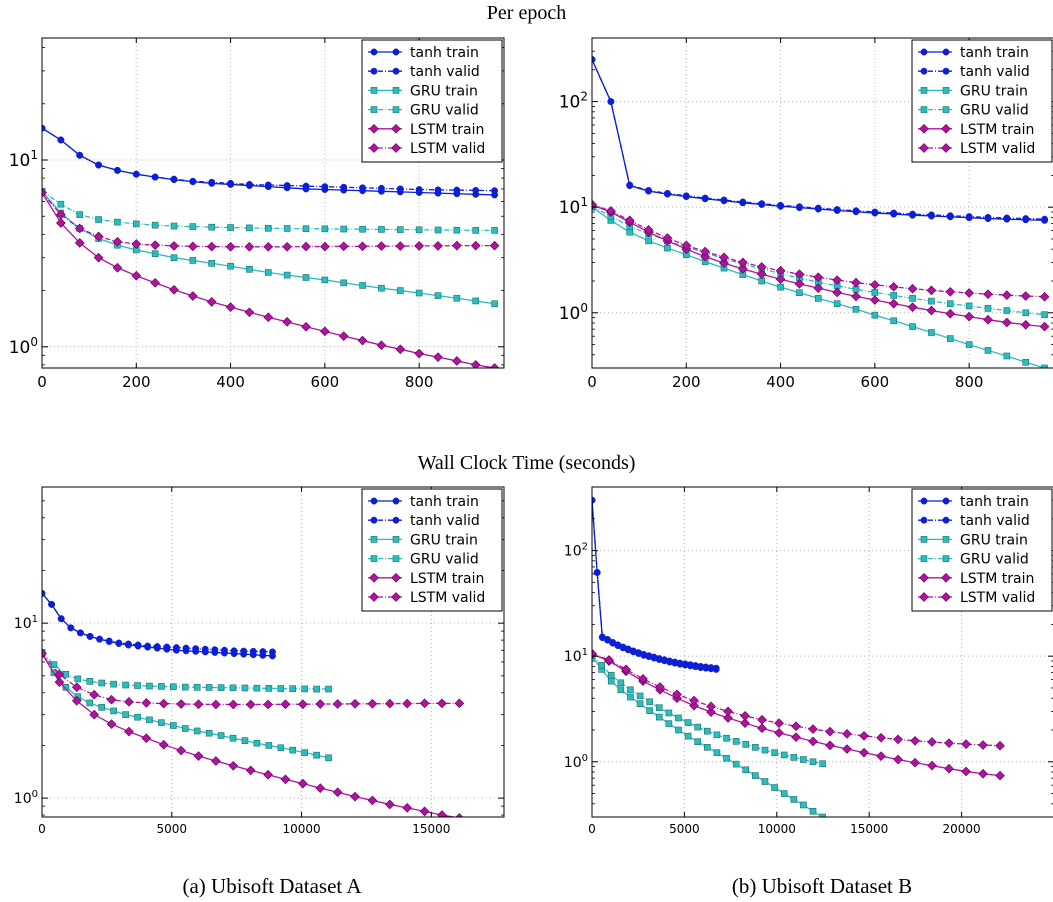 The width and height of the screenshot is (1053, 902). I want to click on legend-label-lstm-train: LSTM train, so click(447, 130).